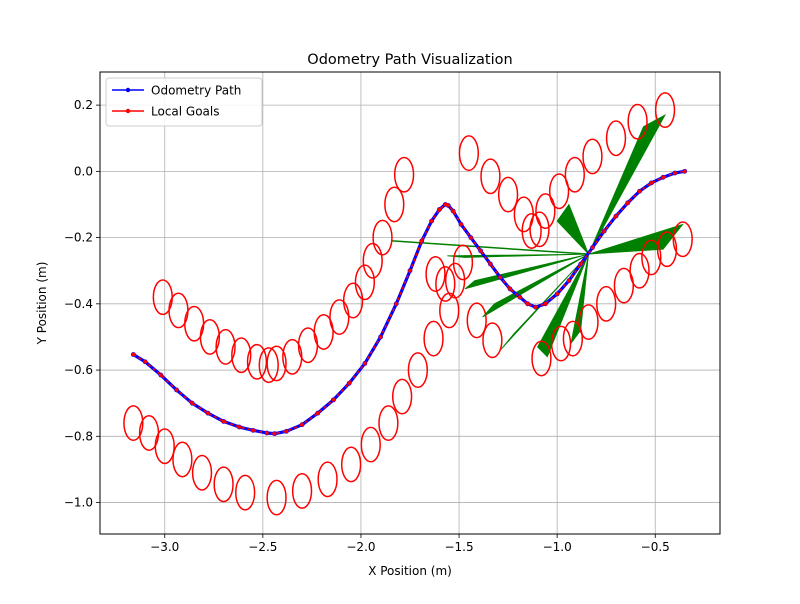 The width and height of the screenshot is (800, 604). What do you see at coordinates (164, 547) in the screenshot?
I see `x-tick-label: −3.0` at bounding box center [164, 547].